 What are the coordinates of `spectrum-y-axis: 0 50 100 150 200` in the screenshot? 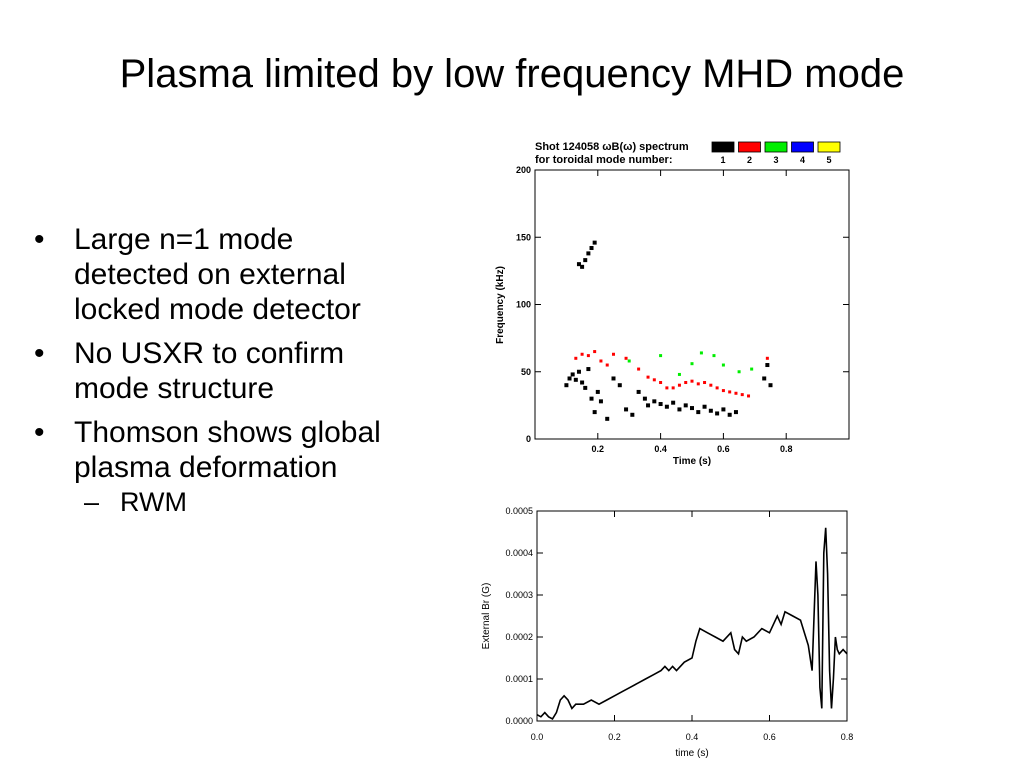 It's located at (682, 304).